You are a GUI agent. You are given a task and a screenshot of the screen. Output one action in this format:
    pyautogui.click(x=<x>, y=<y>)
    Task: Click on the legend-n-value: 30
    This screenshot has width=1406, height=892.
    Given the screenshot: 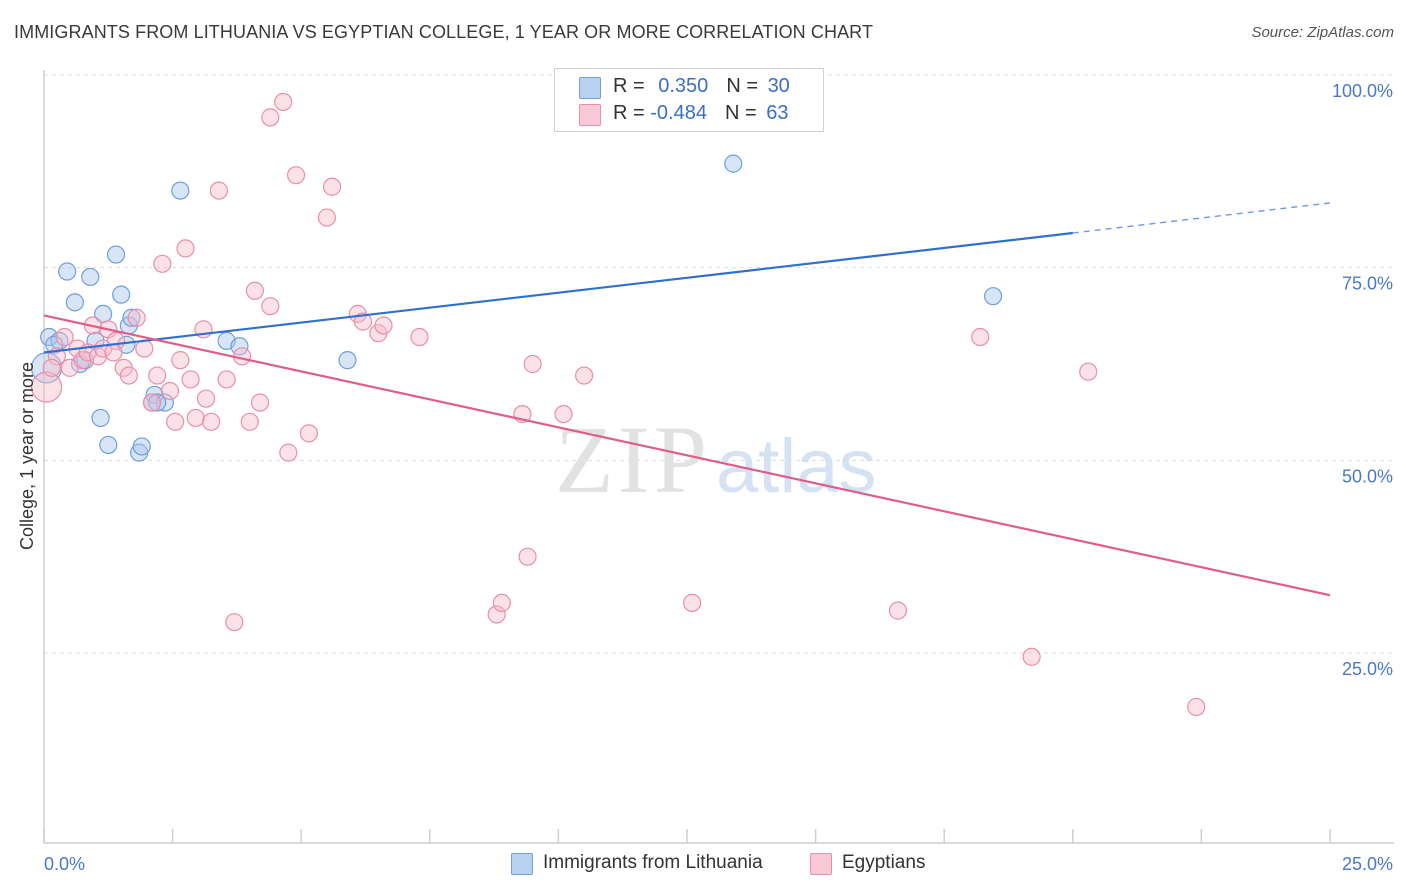 What is the action you would take?
    pyautogui.click(x=778, y=86)
    